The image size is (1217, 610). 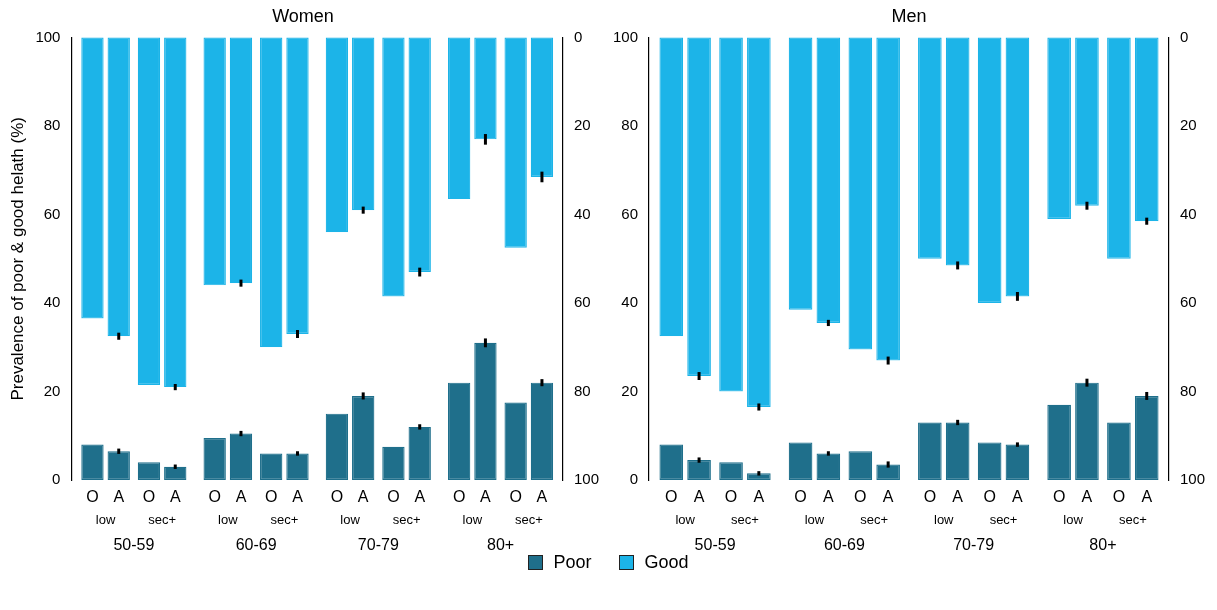 What do you see at coordinates (666, 562) in the screenshot?
I see `legend-label: Good` at bounding box center [666, 562].